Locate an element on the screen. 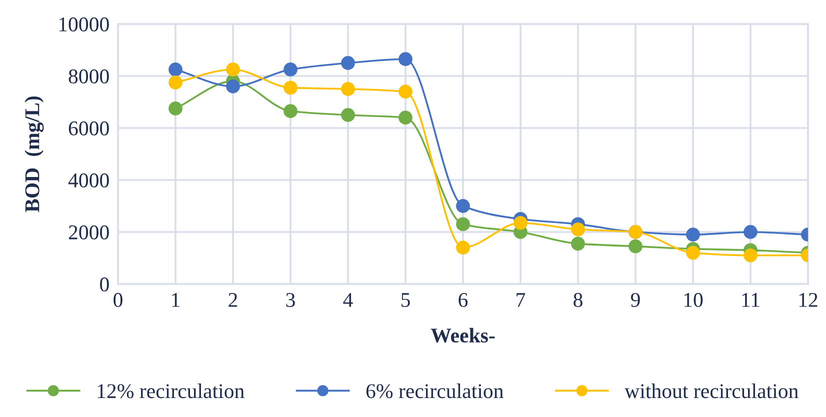 Image resolution: width=826 pixels, height=417 pixels. x-tick-label: 4 is located at coordinates (348, 300).